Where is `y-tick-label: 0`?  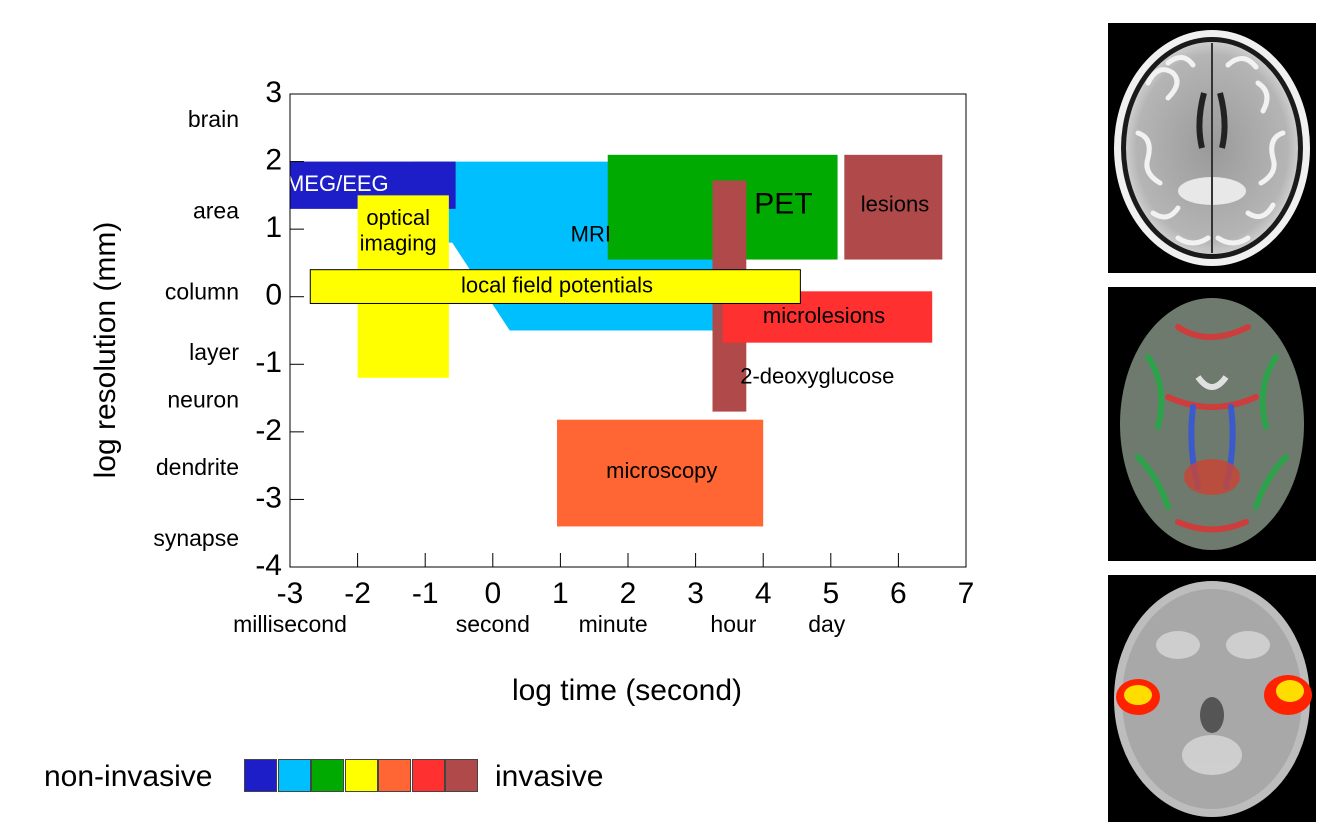 y-tick-label: 0 is located at coordinates (273, 295).